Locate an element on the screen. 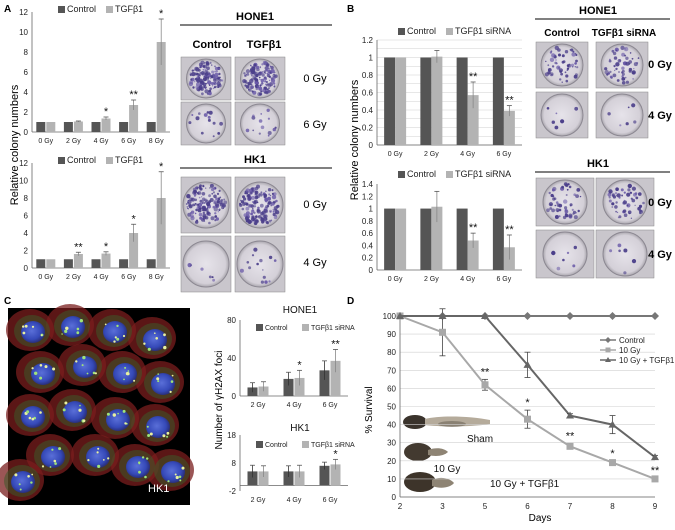 The width and height of the screenshot is (675, 530). x-tick-label: 6 Gy is located at coordinates (503, 154).